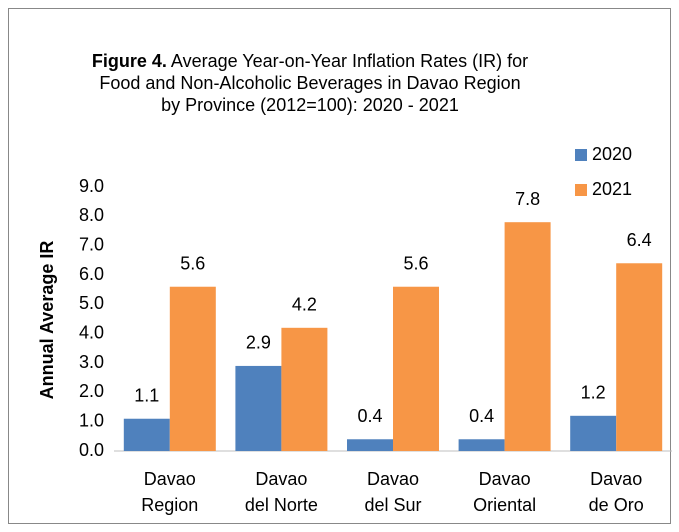 The image size is (679, 532). Describe the element at coordinates (129, 61) in the screenshot. I see `figure-label: Figure 4.` at that location.